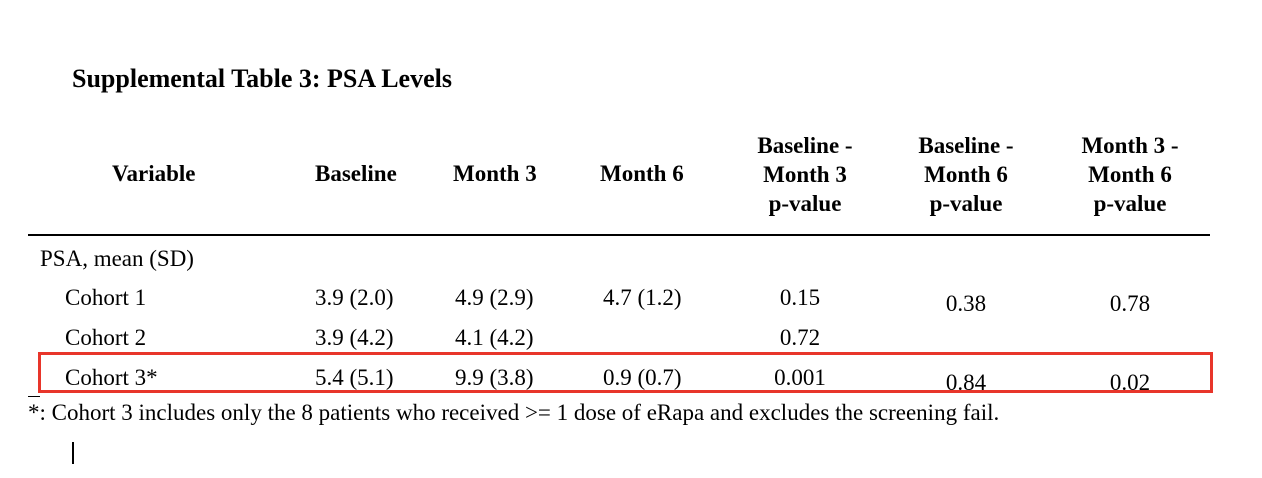  I want to click on cell-p-baseline-month3: 0.15, so click(800, 297).